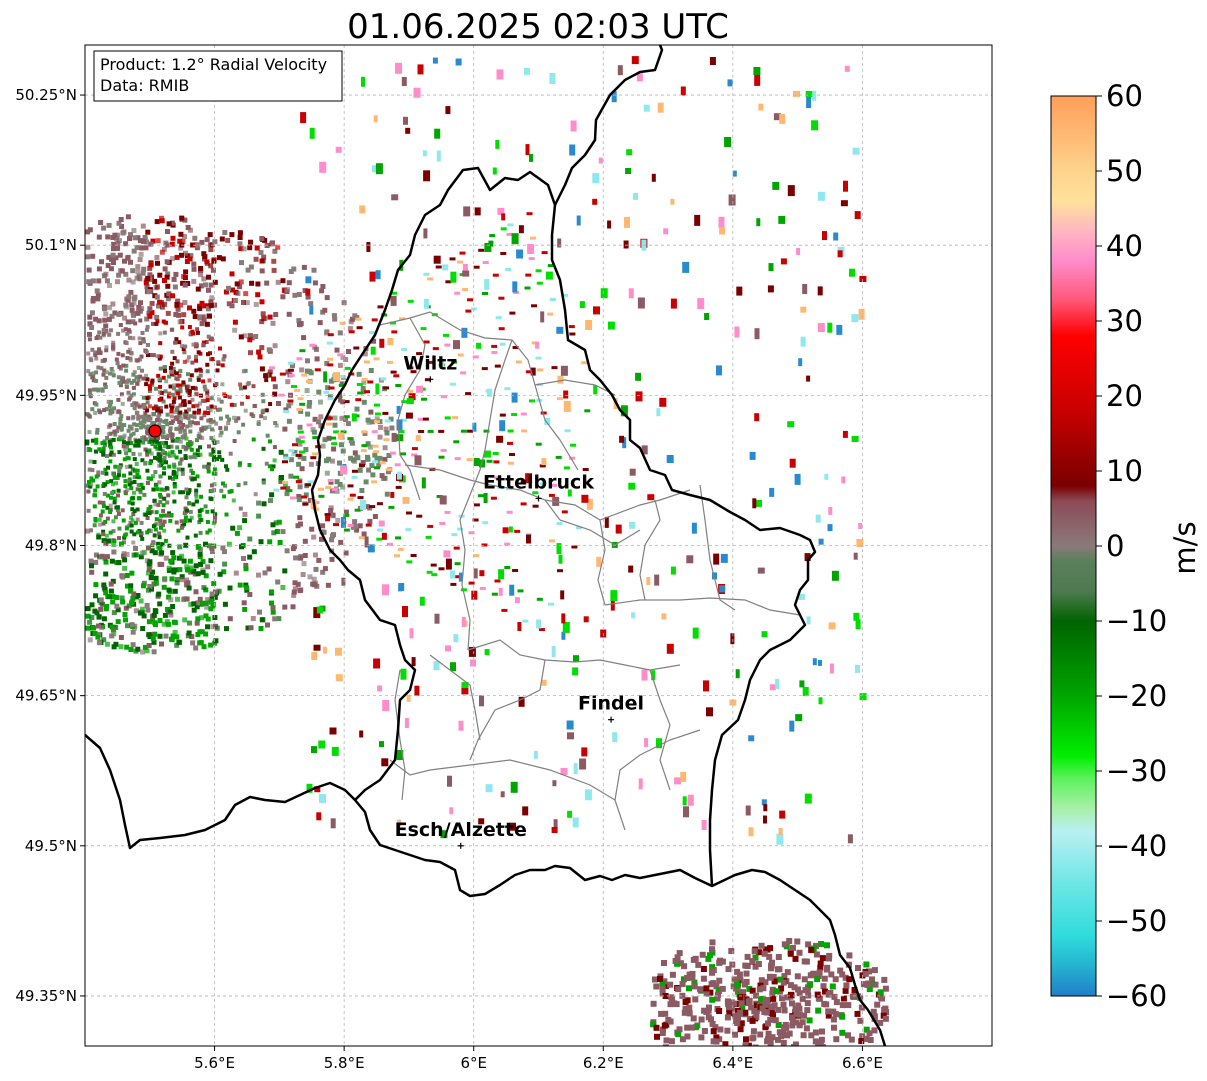 This screenshot has height=1081, width=1207. I want to click on colorbar-tick-label: 10, so click(1124, 471).